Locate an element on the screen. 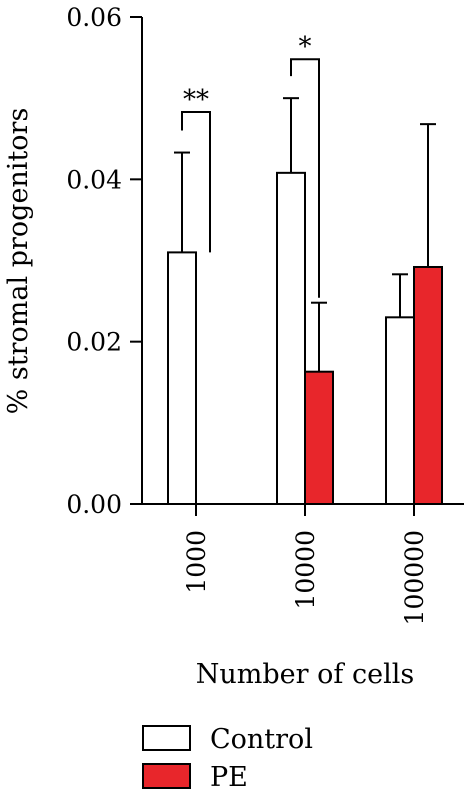 Image resolution: width=470 pixels, height=801 pixels. x-tick-label: 1000 is located at coordinates (196, 562).